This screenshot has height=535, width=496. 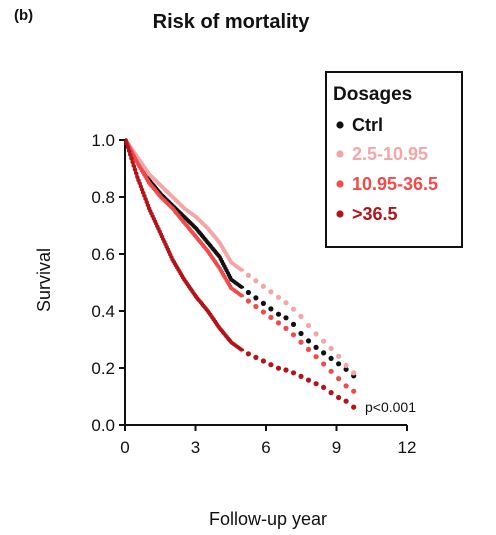 What do you see at coordinates (184, 205) in the screenshot?
I see `series-1-line` at bounding box center [184, 205].